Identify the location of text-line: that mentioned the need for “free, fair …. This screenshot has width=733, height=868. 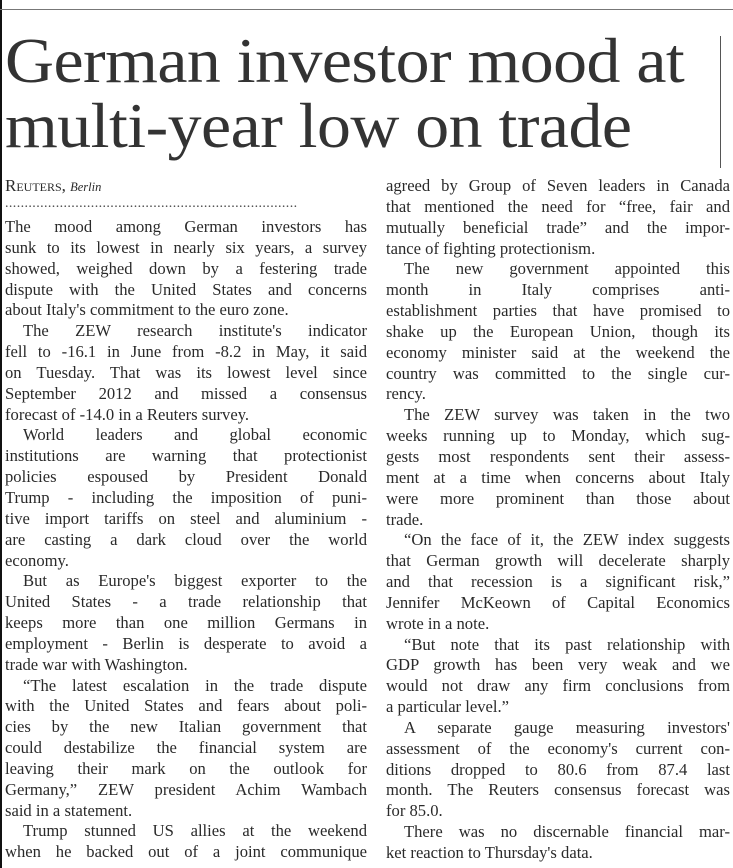
(558, 206).